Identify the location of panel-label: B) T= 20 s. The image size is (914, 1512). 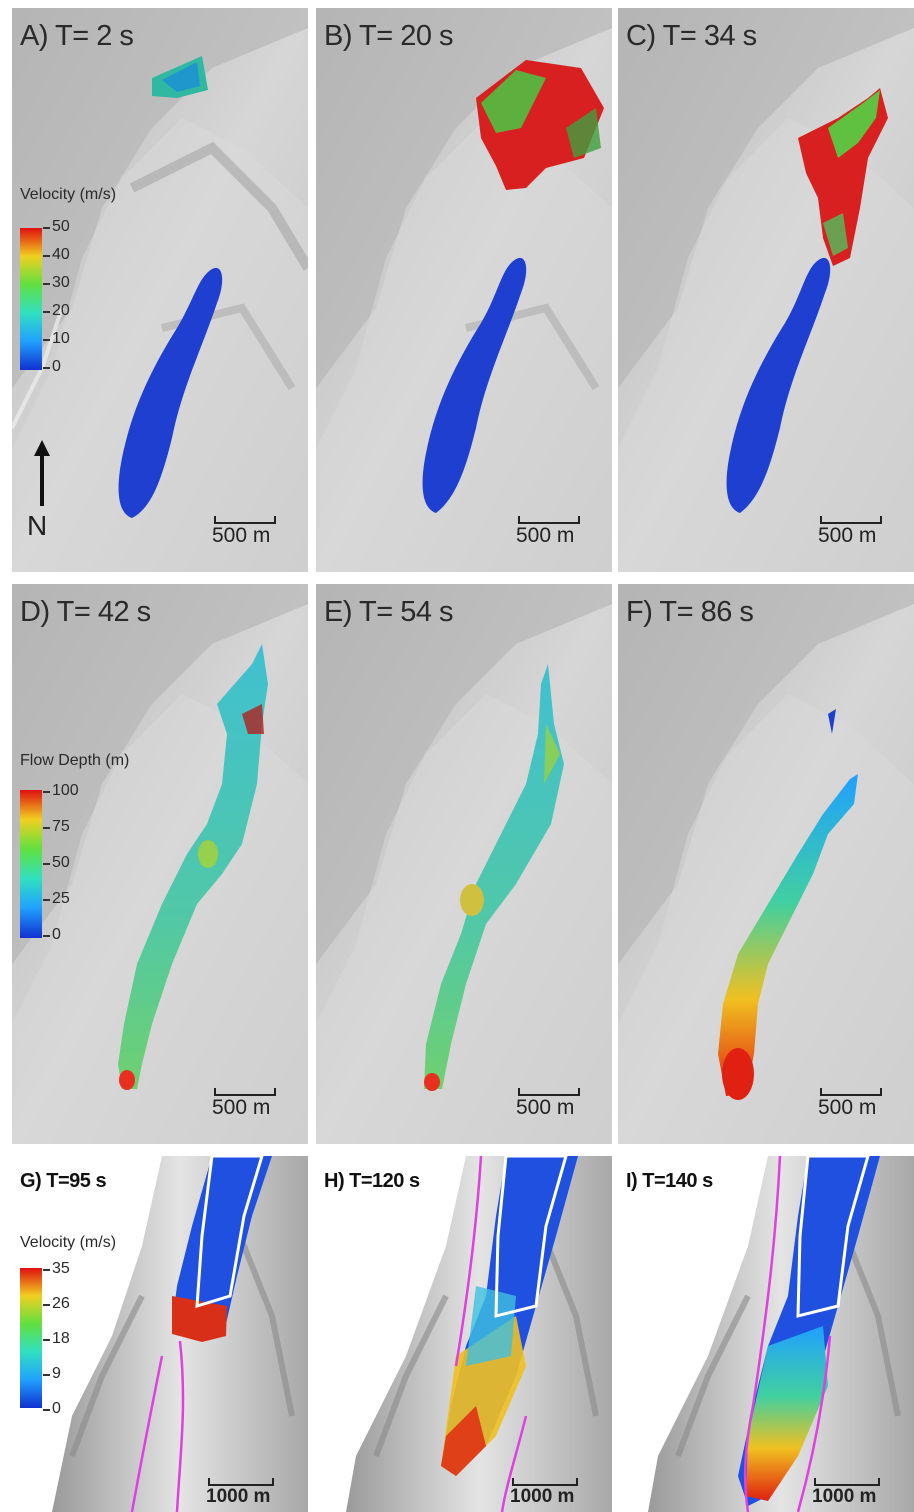
(389, 36).